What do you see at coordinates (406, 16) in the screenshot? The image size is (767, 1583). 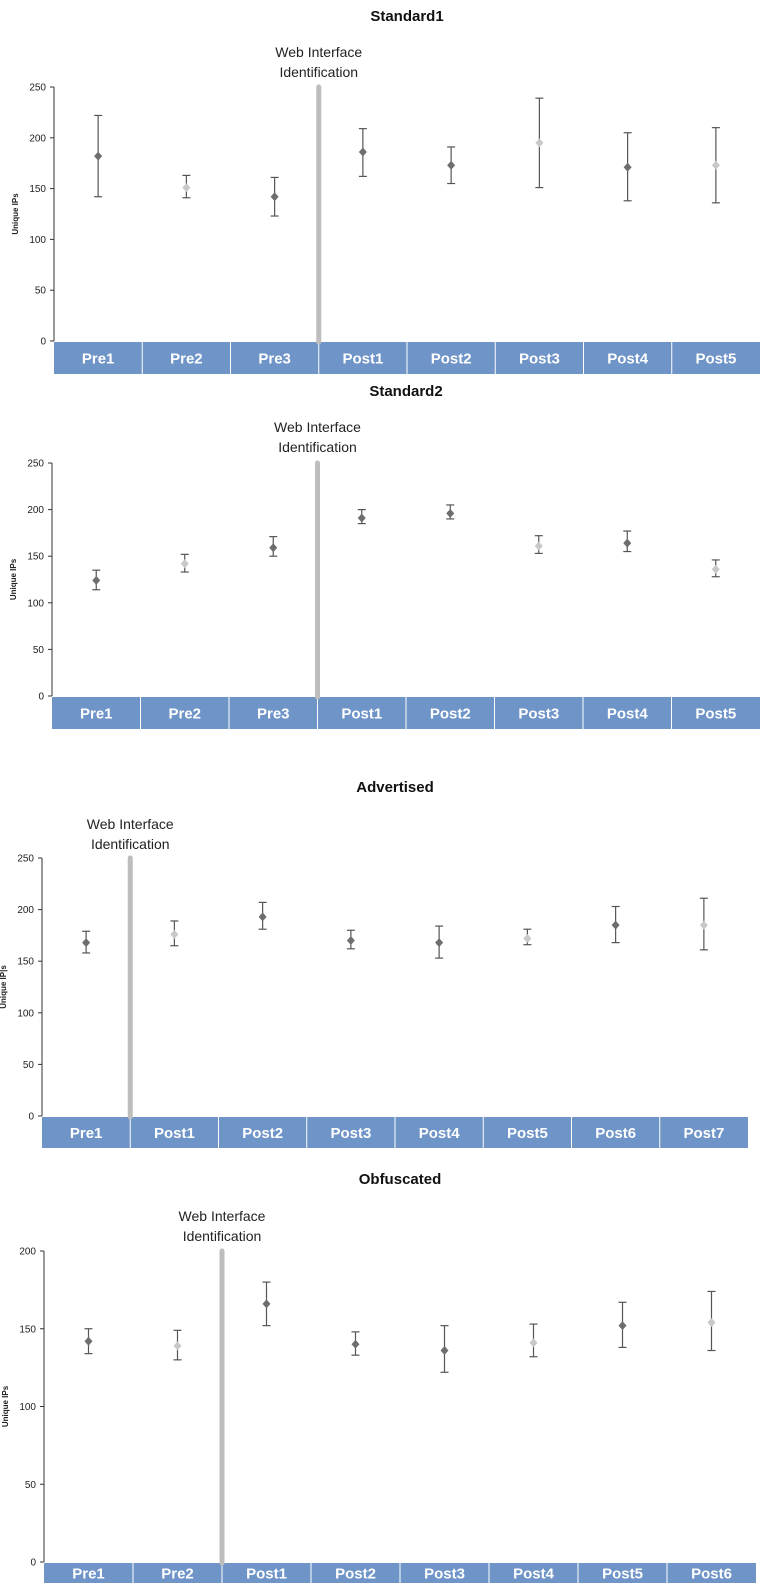 I see `chart-title: Standard1` at bounding box center [406, 16].